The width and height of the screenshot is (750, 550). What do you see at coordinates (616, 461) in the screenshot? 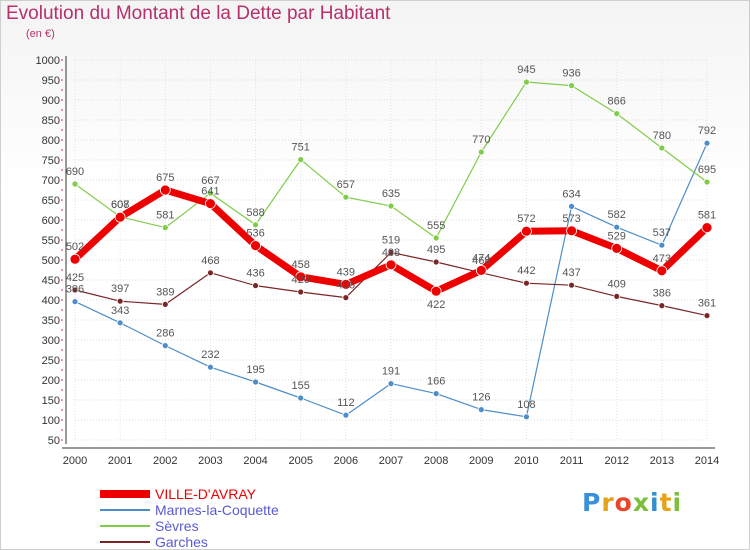
I see `x-tick-label: 2012` at bounding box center [616, 461].